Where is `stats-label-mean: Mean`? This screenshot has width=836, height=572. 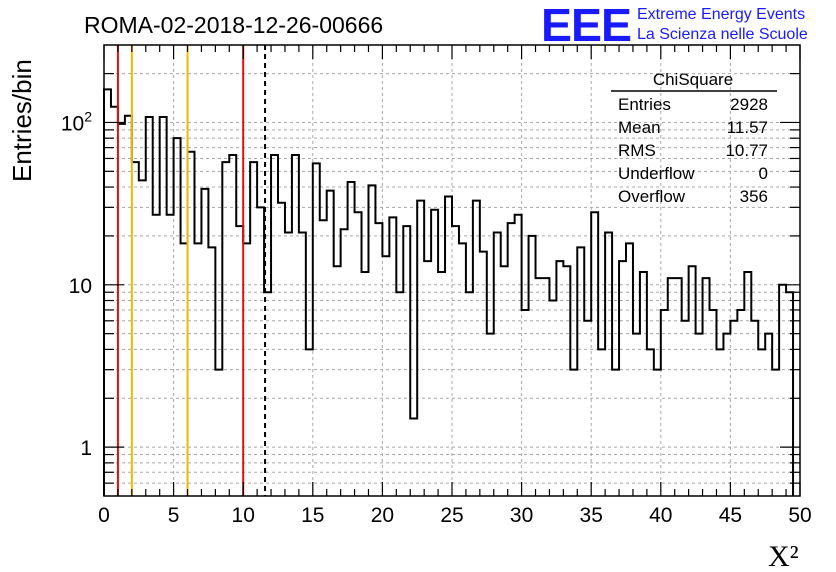 stats-label-mean: Mean is located at coordinates (639, 127).